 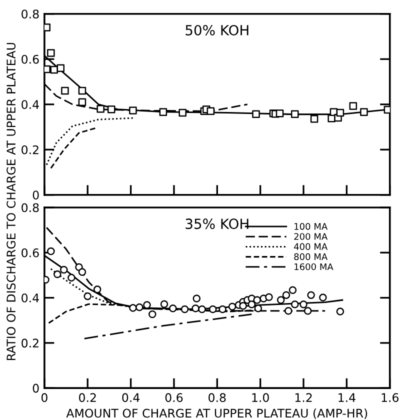 What do you see at coordinates (174, 397) in the screenshot?
I see `x-tick-label: 0.6` at bounding box center [174, 397].